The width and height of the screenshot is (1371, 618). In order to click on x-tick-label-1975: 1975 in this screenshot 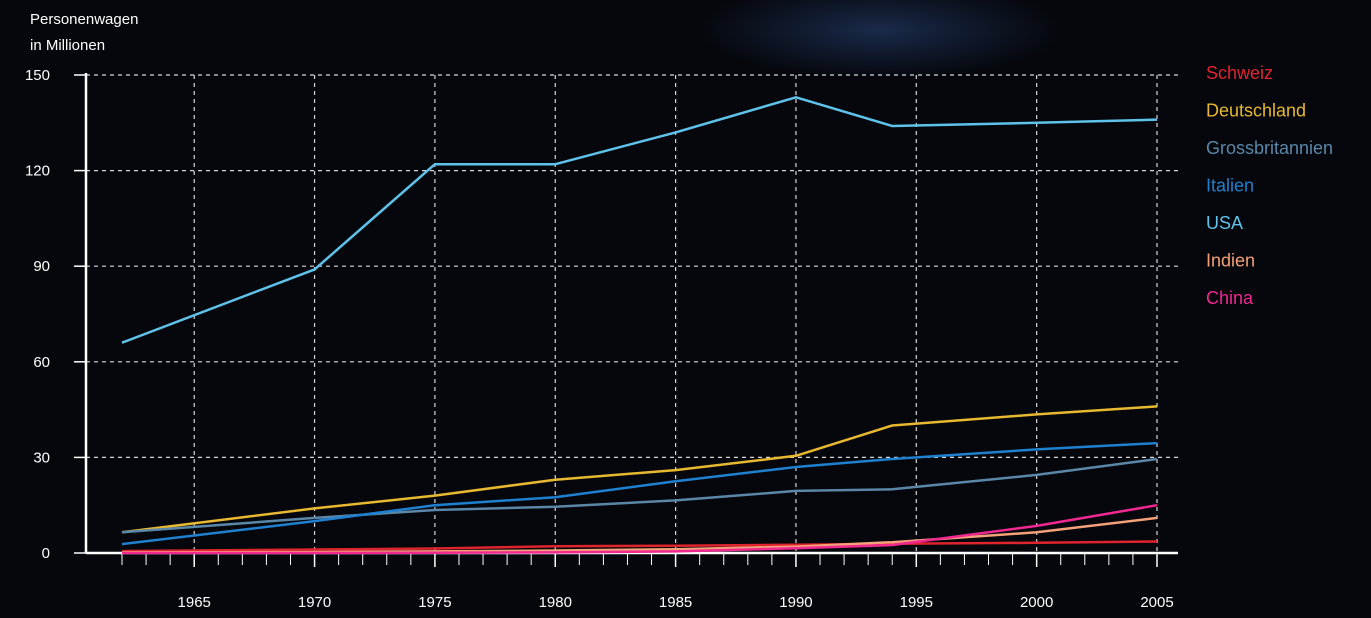, I will do `click(434, 602)`.